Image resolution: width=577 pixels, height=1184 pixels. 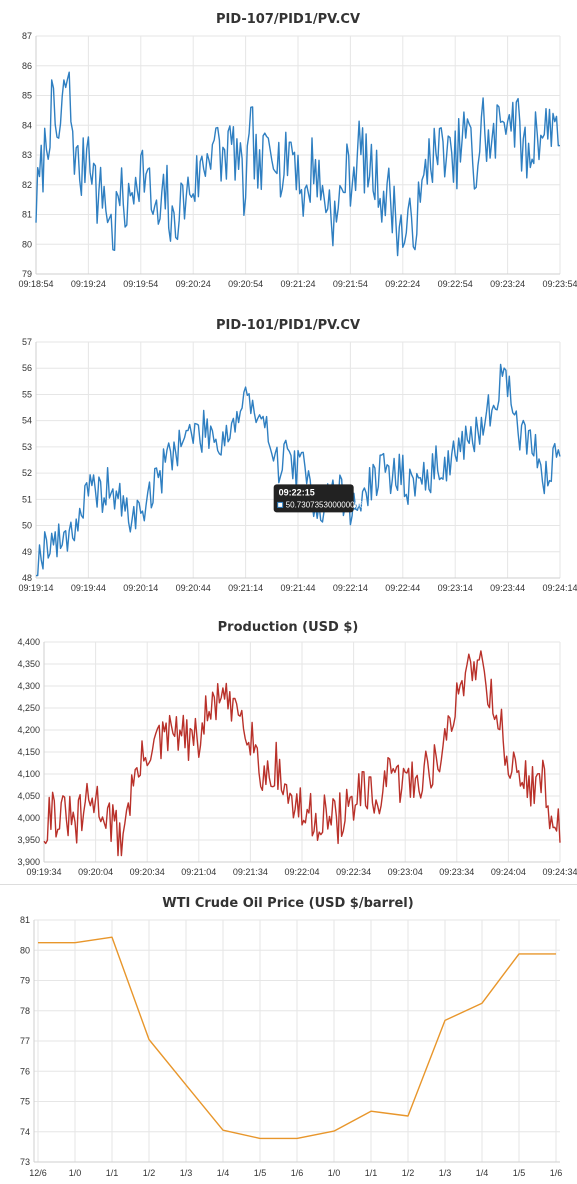 What do you see at coordinates (27, 125) in the screenshot?
I see `y-tick-label: 84` at bounding box center [27, 125].